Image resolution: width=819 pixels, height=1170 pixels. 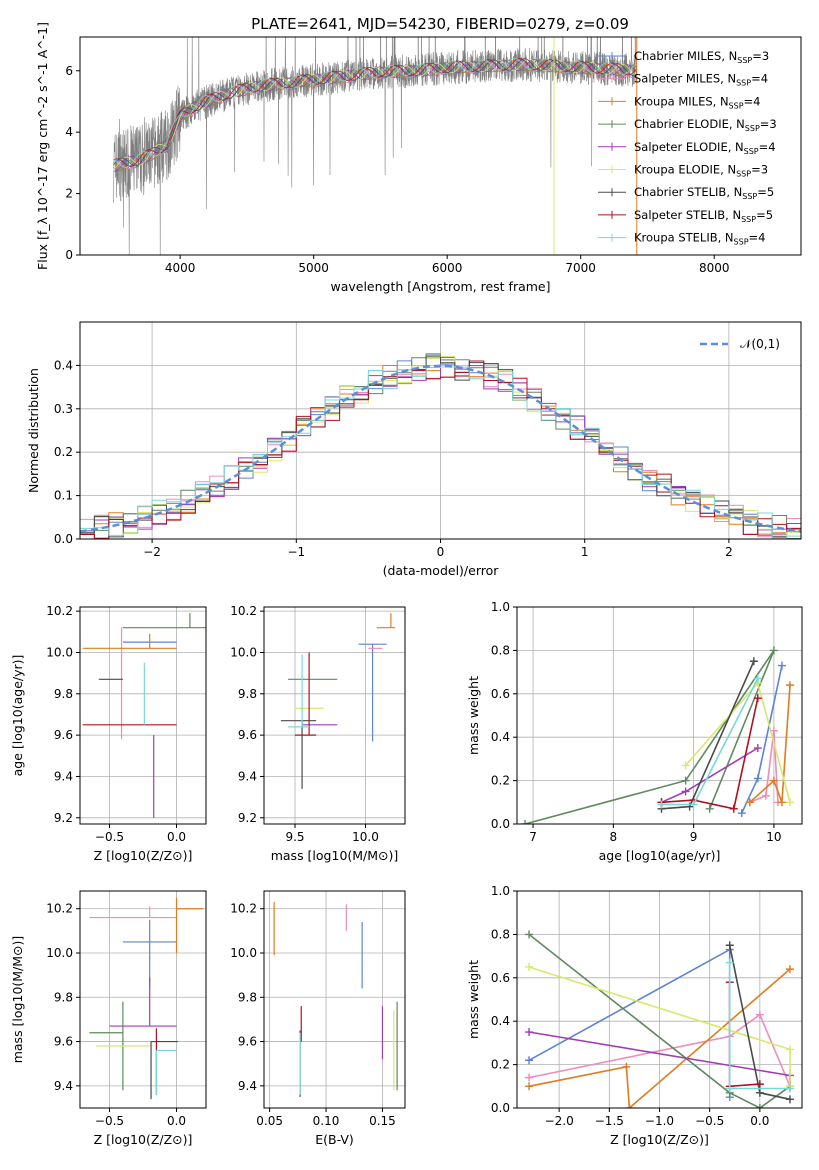 What do you see at coordinates (773, 837) in the screenshot?
I see `x-tick-label: 10` at bounding box center [773, 837].